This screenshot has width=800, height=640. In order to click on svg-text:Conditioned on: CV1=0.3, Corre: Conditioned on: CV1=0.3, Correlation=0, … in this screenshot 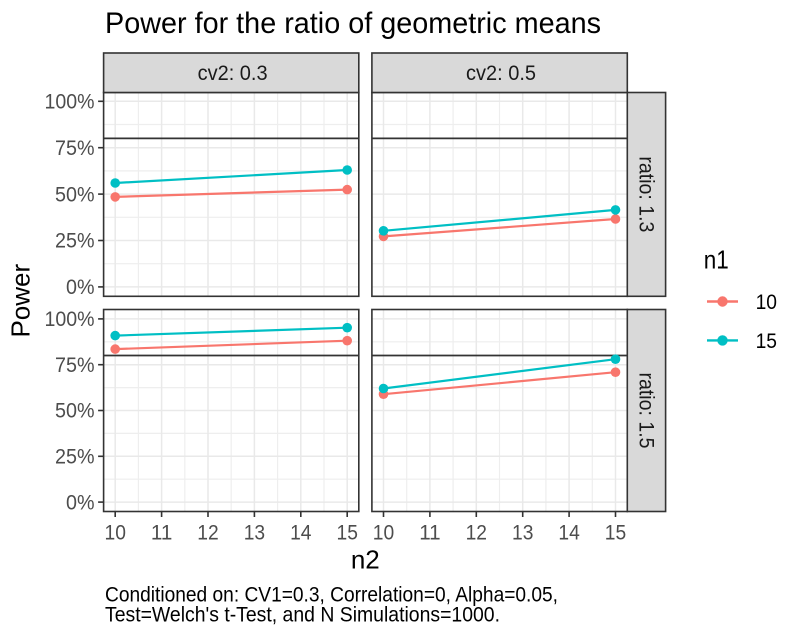, I will do `click(331, 594)`.